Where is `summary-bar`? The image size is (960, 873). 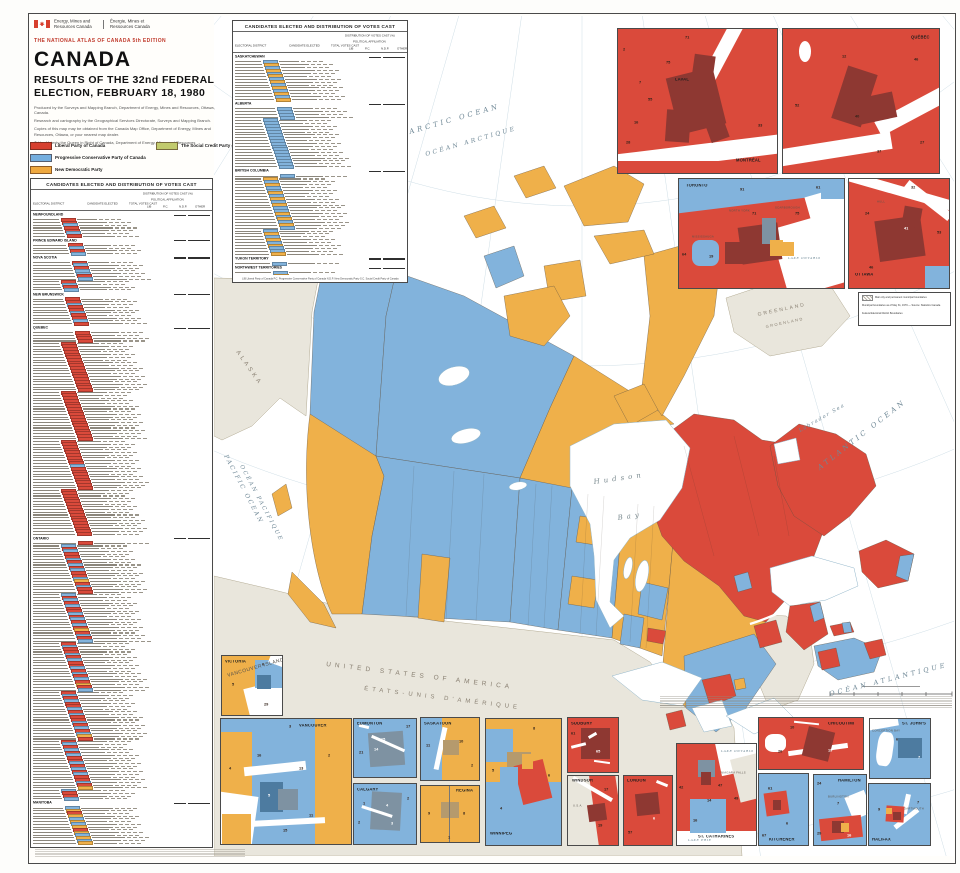 summary-bar is located at coordinates (199, 803).